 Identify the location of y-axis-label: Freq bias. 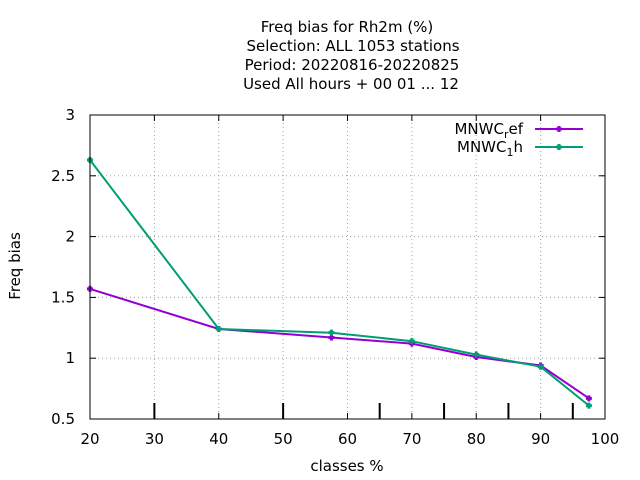
(15, 266).